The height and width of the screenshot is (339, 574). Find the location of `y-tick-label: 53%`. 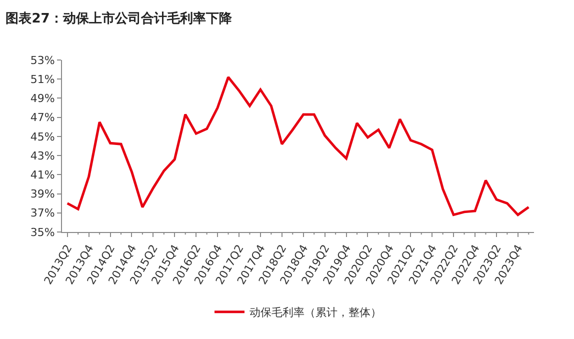

y-tick-label: 53% is located at coordinates (42, 60).